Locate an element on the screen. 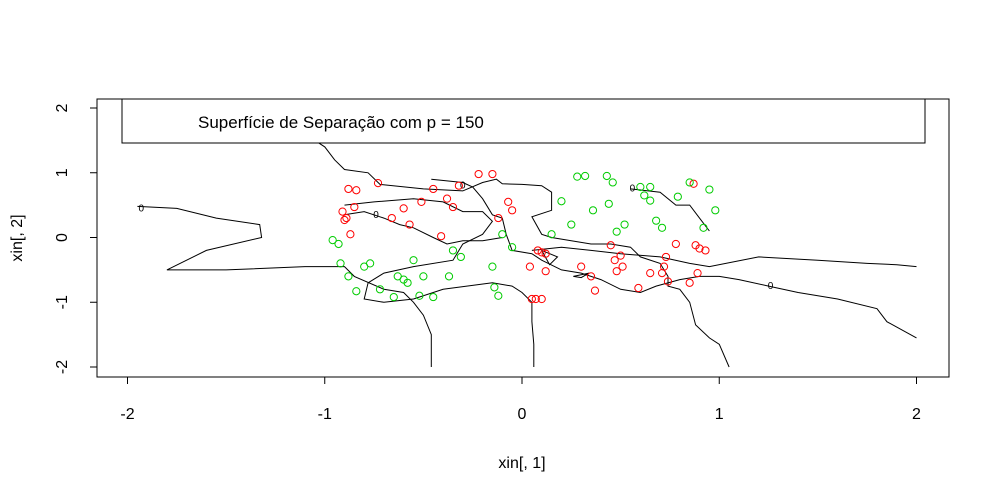  x-tick-label-1: 1 is located at coordinates (719, 414).